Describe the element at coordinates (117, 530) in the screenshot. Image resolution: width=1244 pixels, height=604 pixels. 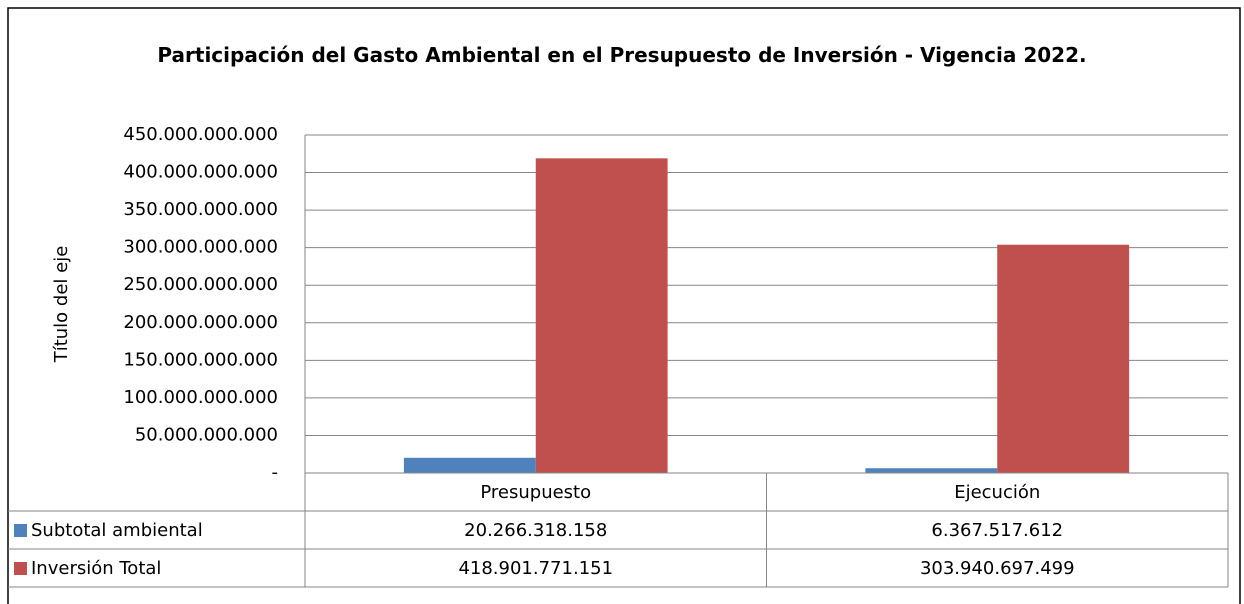
I see `legend-label: Subtotal ambiental` at that location.